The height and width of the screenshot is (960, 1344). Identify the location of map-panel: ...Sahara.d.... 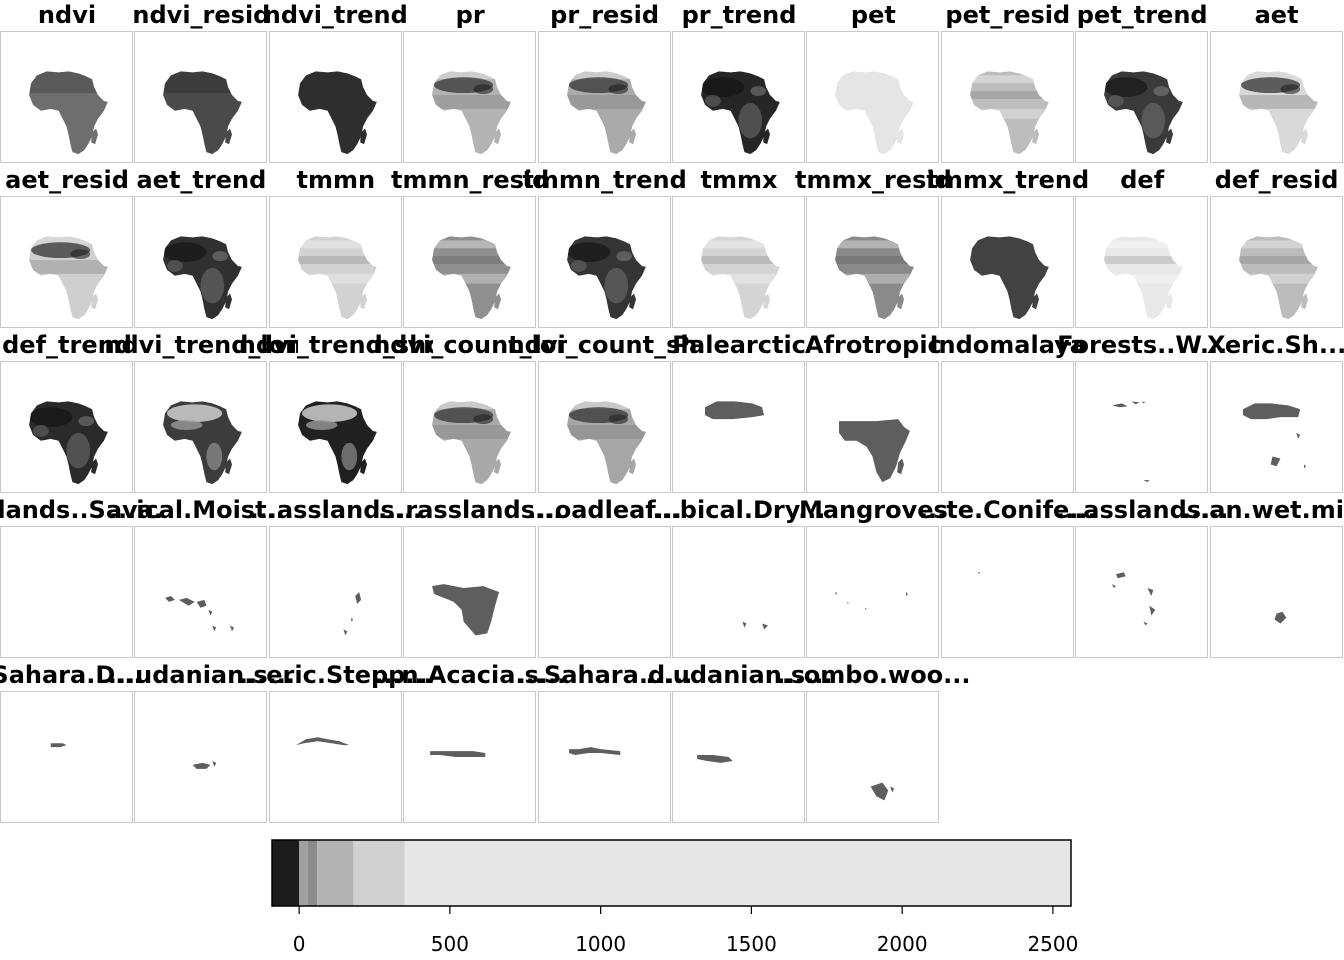
(604, 742).